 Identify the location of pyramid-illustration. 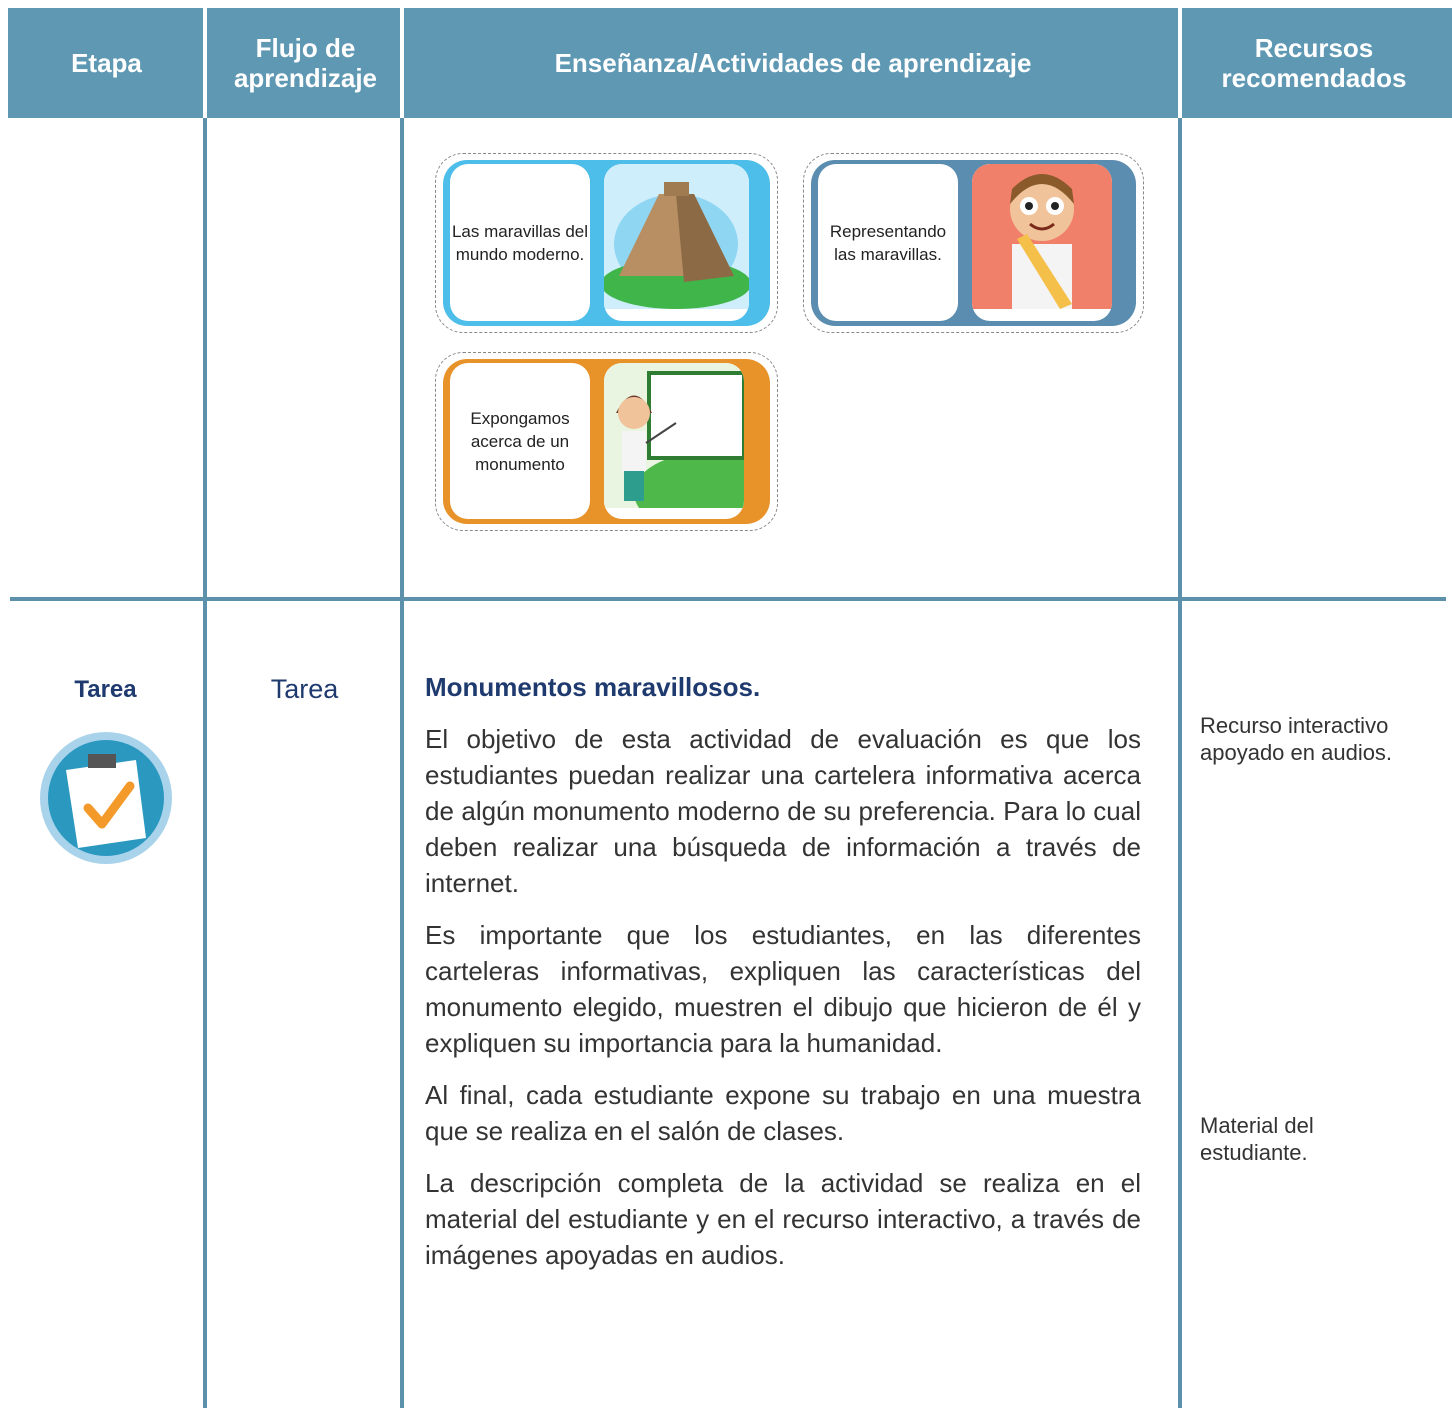
(676, 236).